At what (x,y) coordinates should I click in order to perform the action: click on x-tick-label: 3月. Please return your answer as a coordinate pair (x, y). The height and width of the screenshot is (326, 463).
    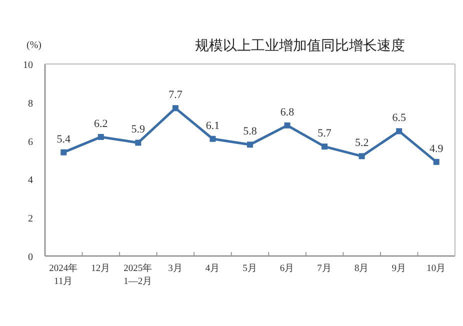
    Looking at the image, I should click on (175, 268).